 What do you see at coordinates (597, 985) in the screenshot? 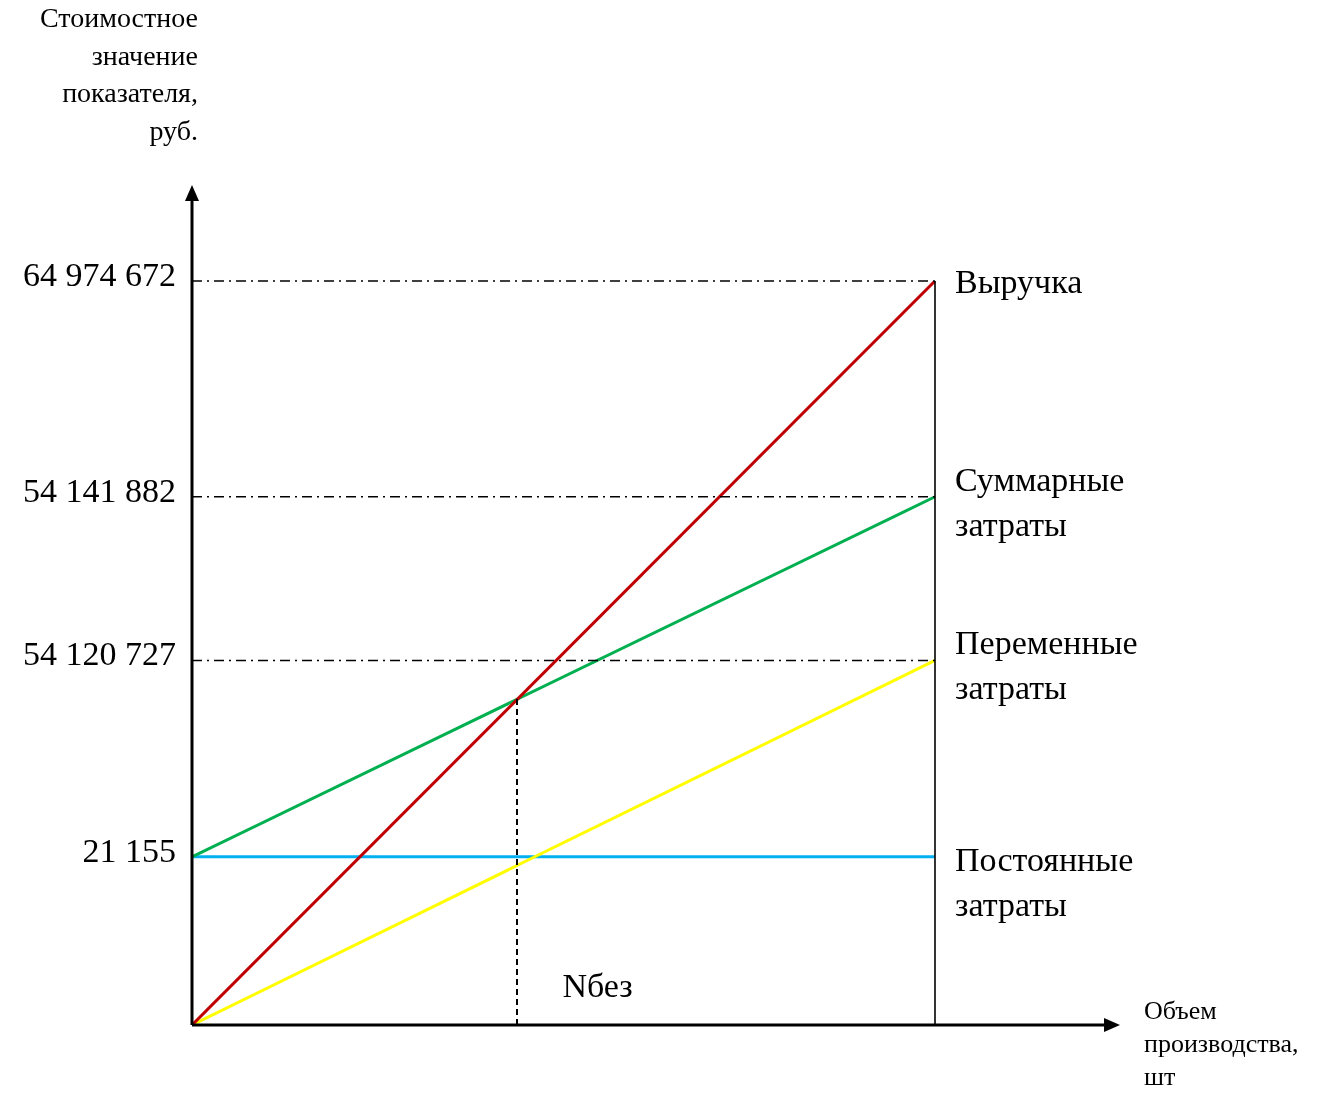
I see `annotation: Nбез` at bounding box center [597, 985].